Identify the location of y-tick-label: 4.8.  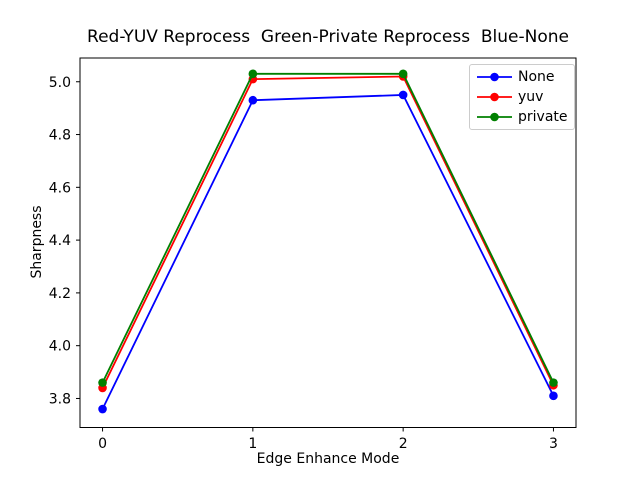
(60, 136).